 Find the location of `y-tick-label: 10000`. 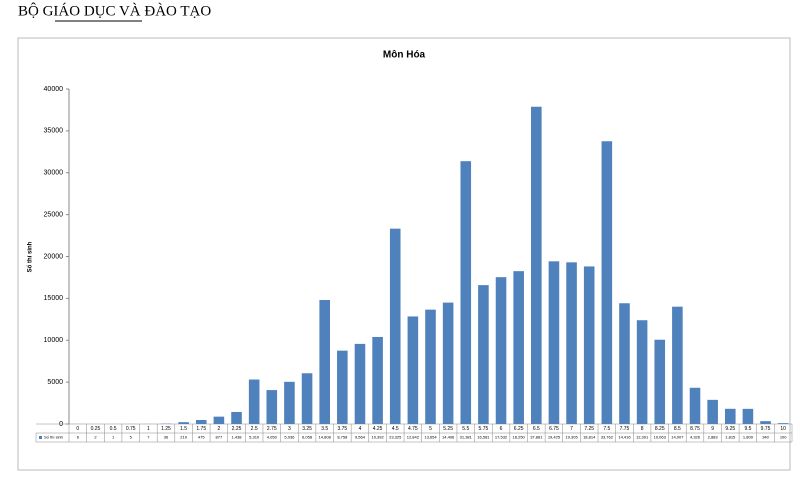

y-tick-label: 10000 is located at coordinates (54, 340).